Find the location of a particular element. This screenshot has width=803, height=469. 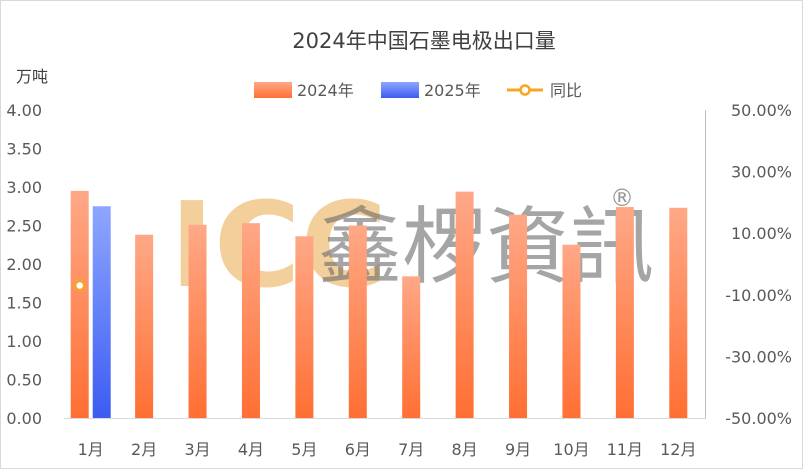

x-tick-label: 10月 is located at coordinates (571, 449).